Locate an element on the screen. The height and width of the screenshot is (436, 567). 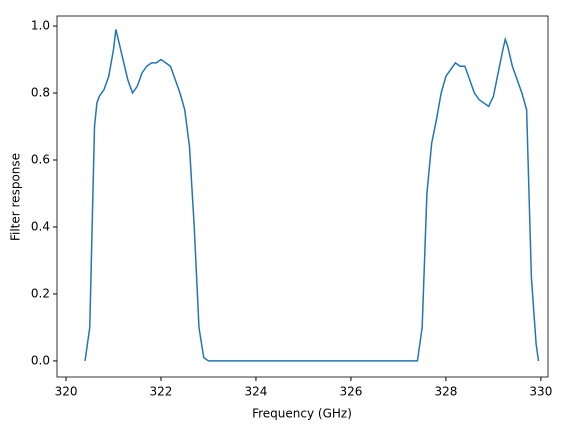
x-tick-label: 322 is located at coordinates (161, 392).